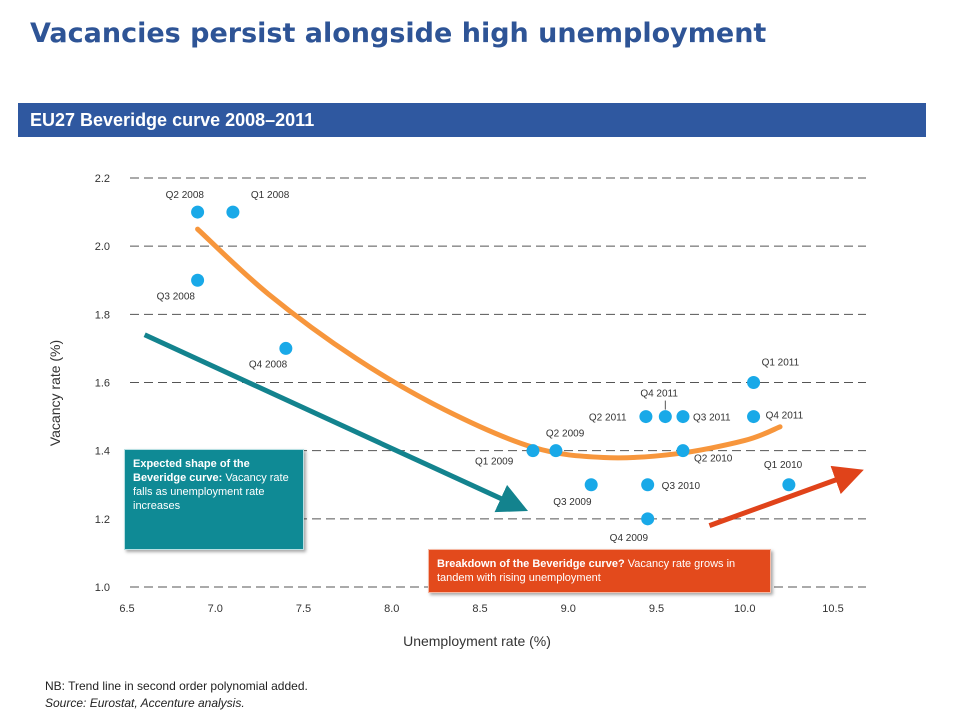 This screenshot has width=960, height=720. Describe the element at coordinates (494, 462) in the screenshot. I see `point-label: Q1 2009` at that location.